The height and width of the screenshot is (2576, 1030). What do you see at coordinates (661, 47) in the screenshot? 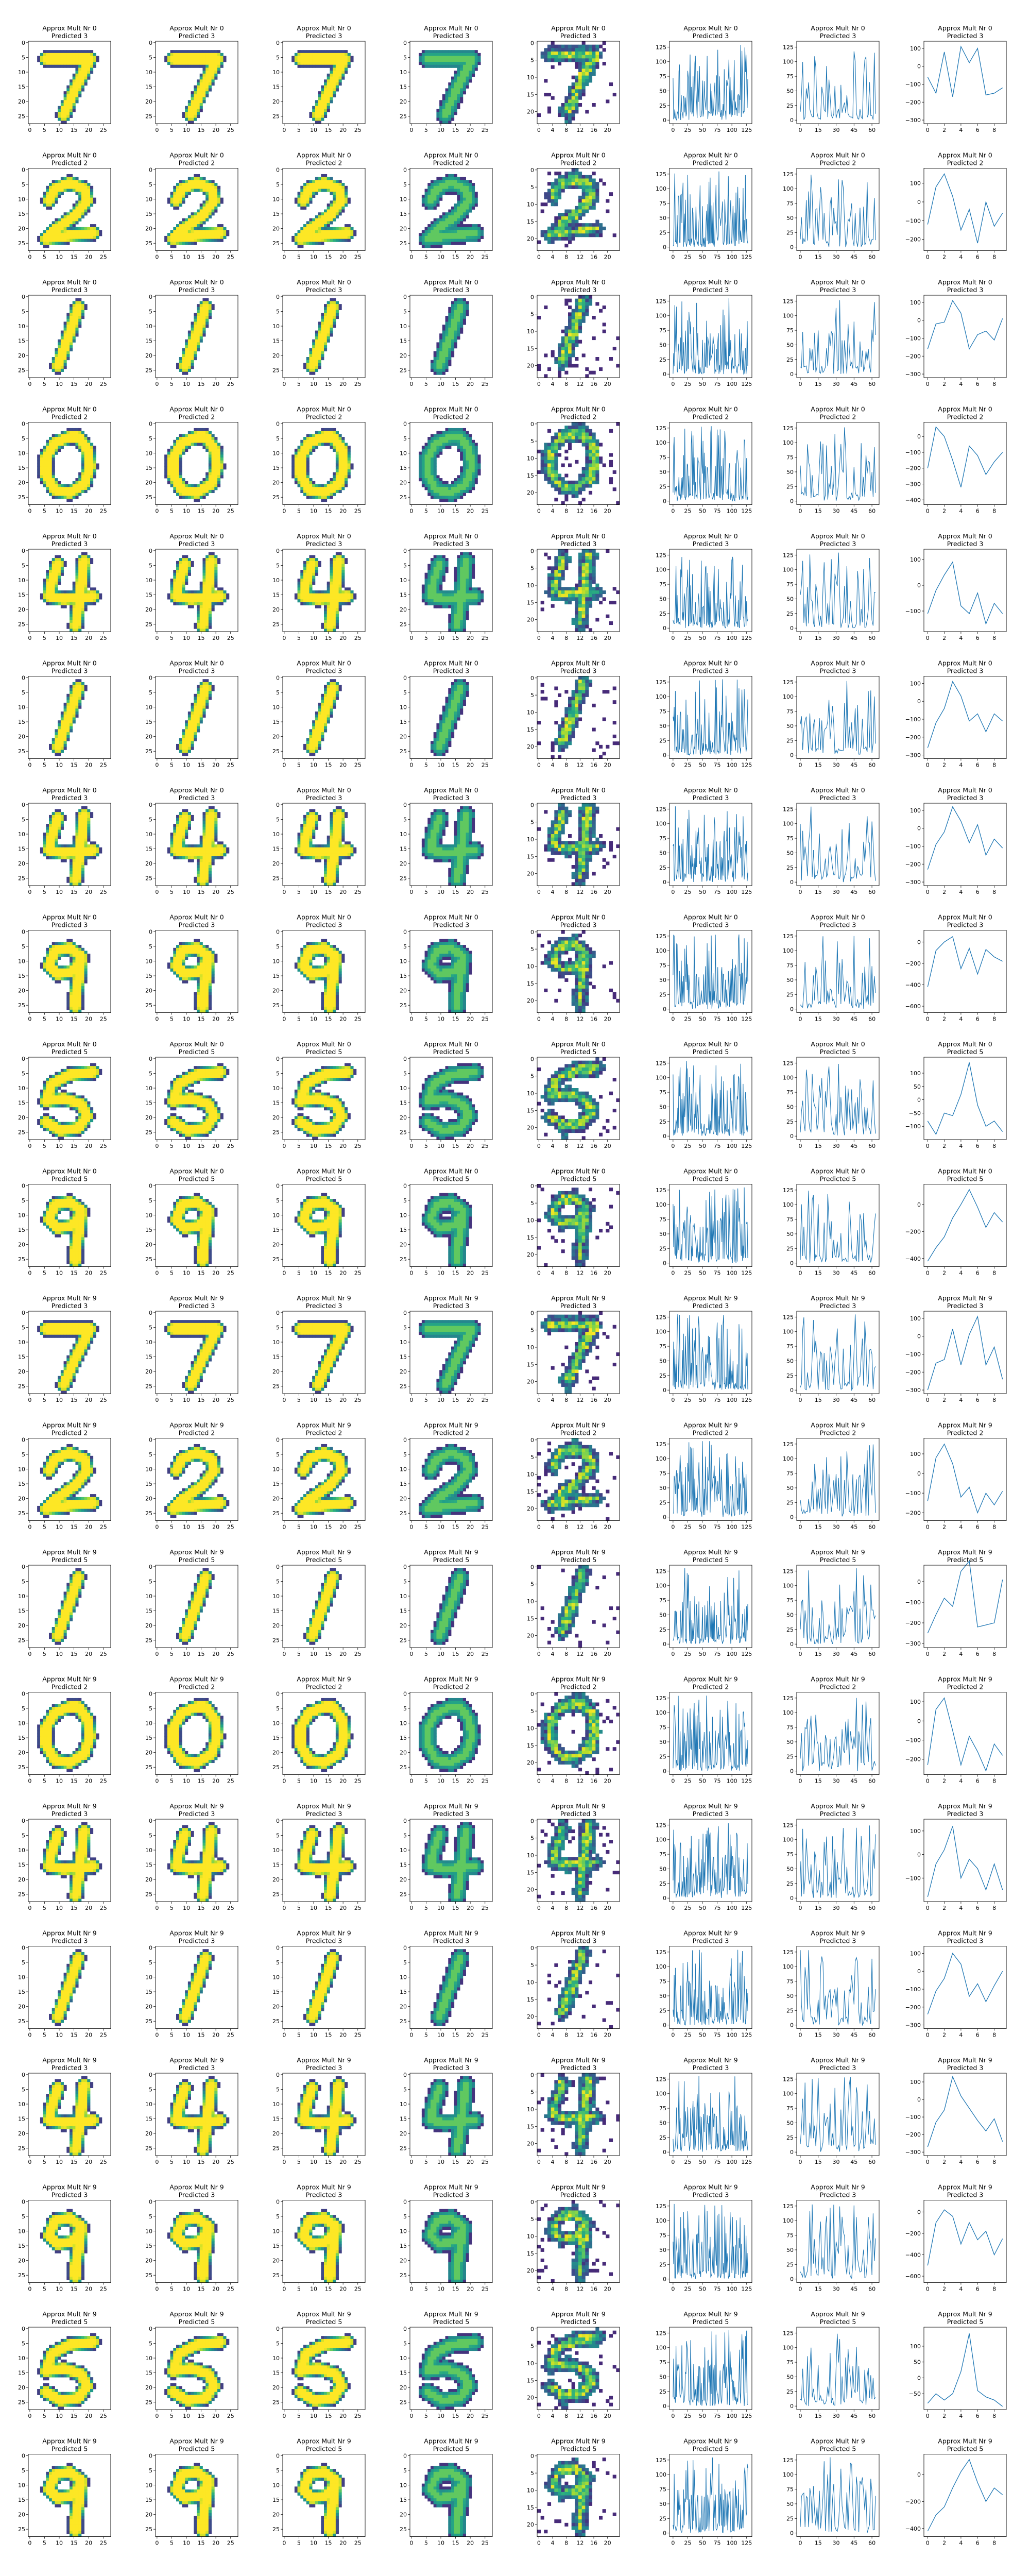
I see `y-tick-label: 125` at bounding box center [661, 47].